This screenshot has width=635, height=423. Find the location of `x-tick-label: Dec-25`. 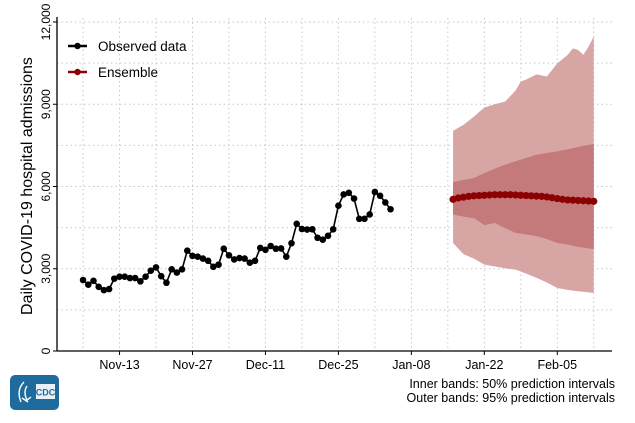

x-tick-label: Dec-25 is located at coordinates (338, 365).